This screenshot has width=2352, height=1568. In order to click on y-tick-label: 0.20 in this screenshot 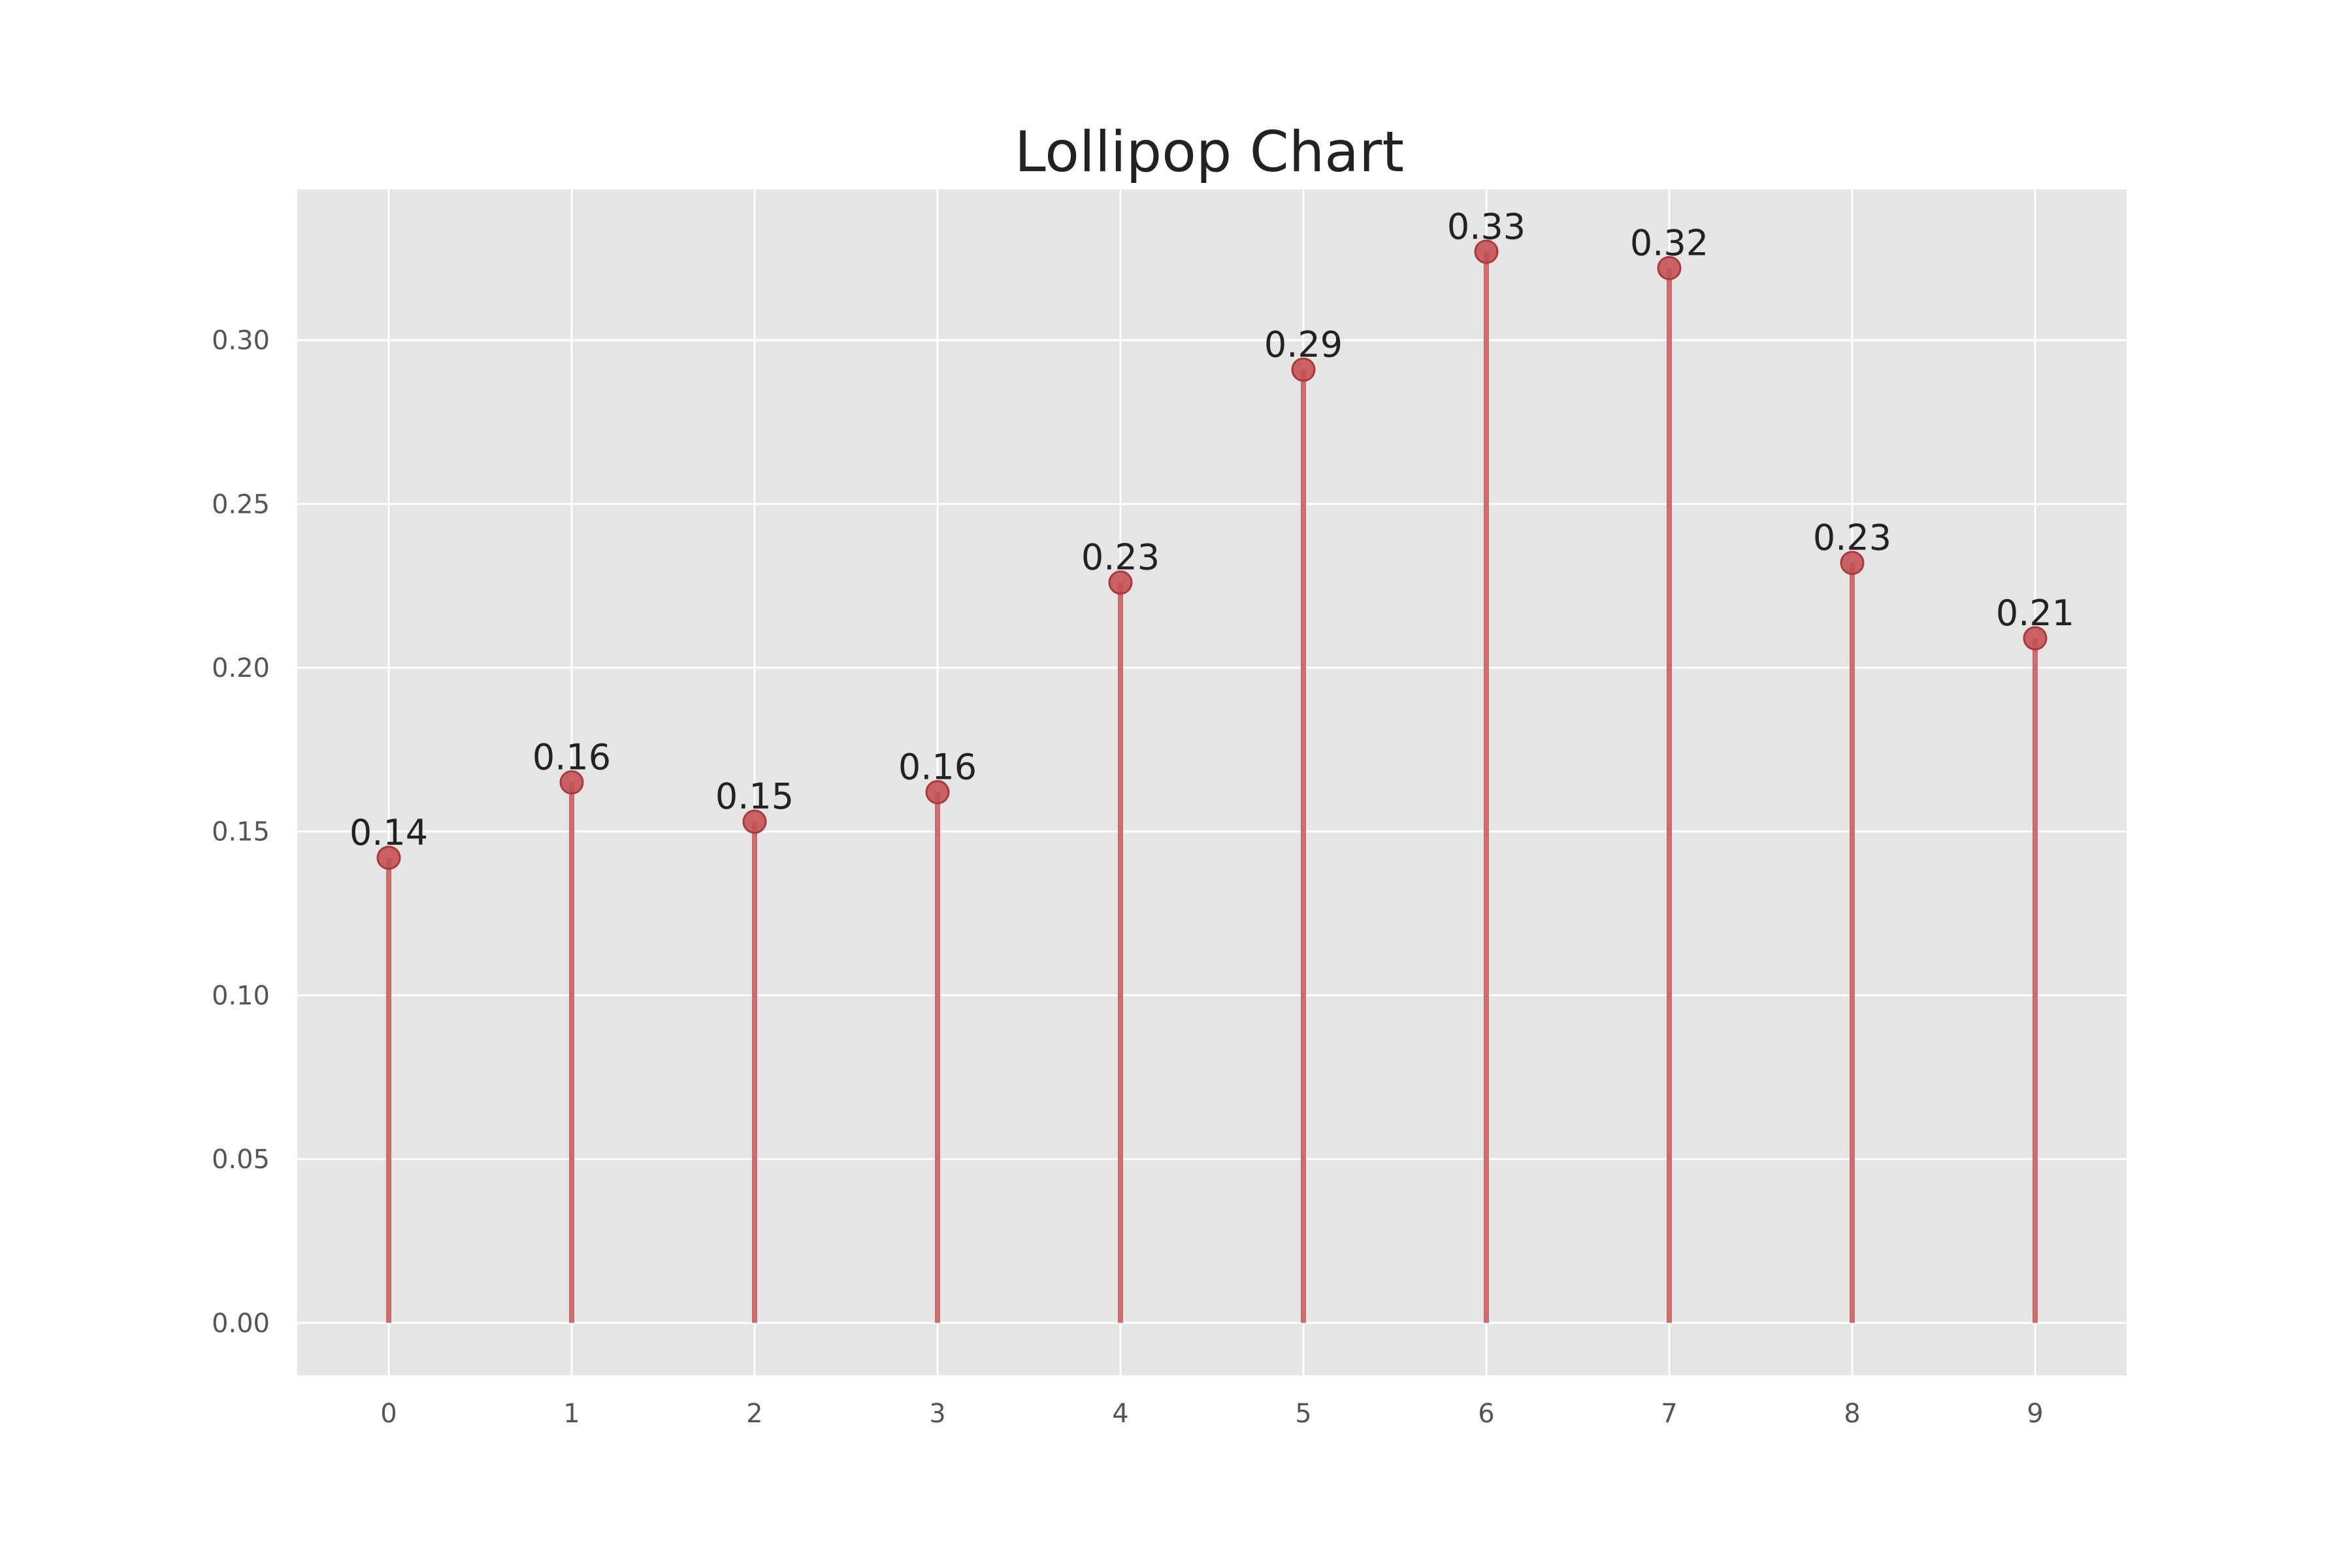, I will do `click(241, 668)`.